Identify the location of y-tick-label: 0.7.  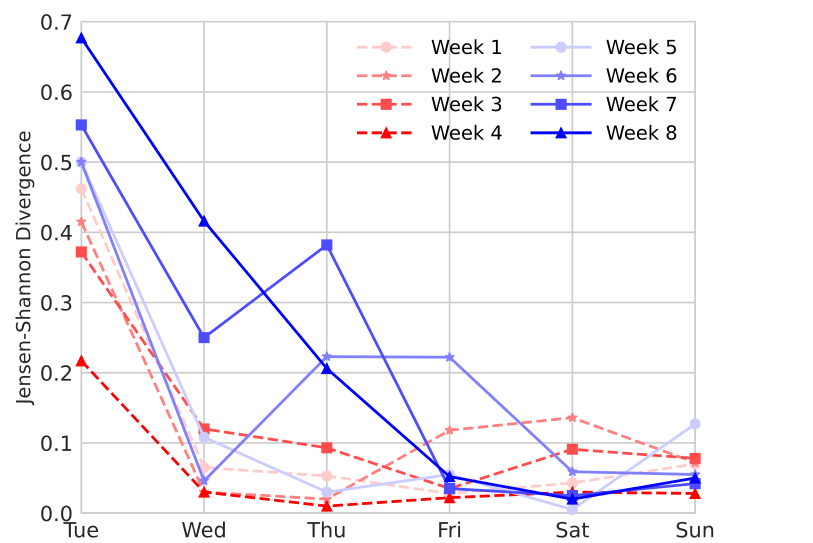
(56, 22).